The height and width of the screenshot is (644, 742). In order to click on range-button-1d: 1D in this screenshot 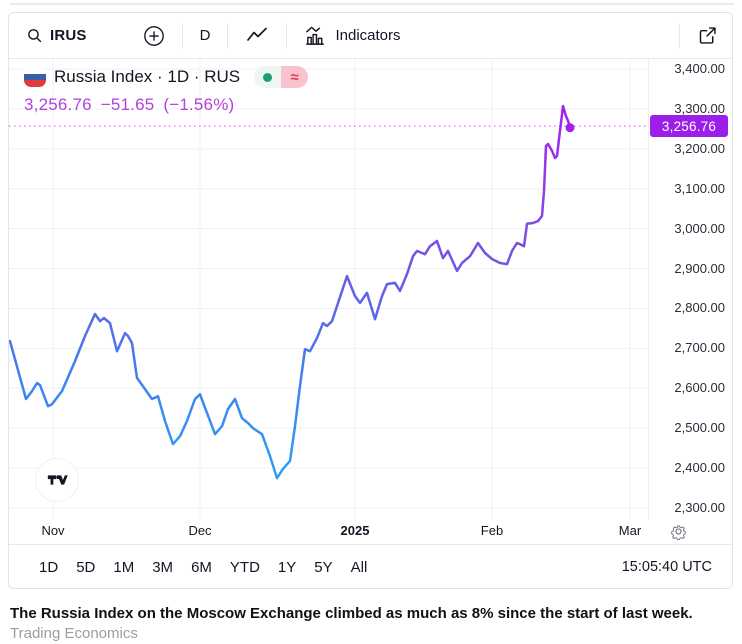, I will do `click(49, 567)`.